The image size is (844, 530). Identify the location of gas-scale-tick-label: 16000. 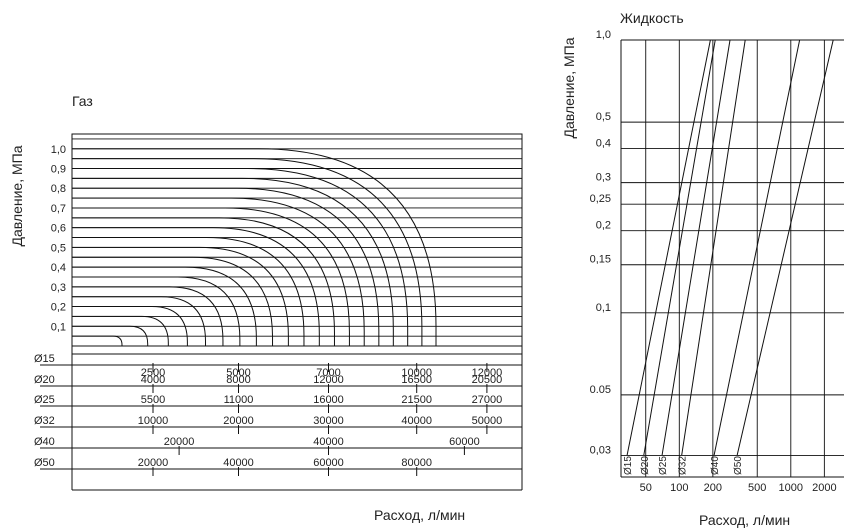
(328, 400).